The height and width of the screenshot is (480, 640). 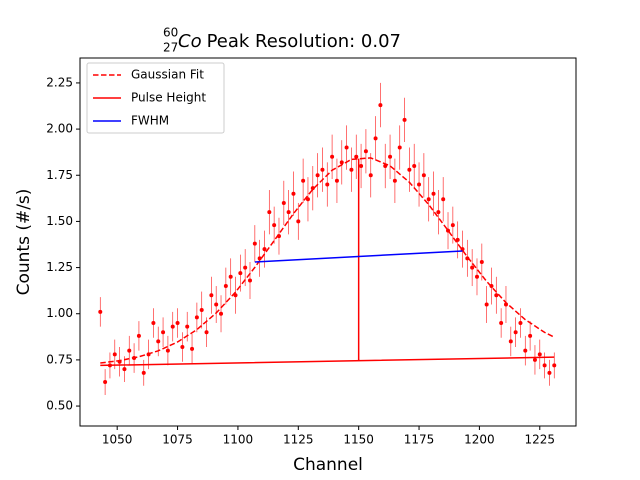 What do you see at coordinates (59, 406) in the screenshot?
I see `y-tick-label: 0.50` at bounding box center [59, 406].